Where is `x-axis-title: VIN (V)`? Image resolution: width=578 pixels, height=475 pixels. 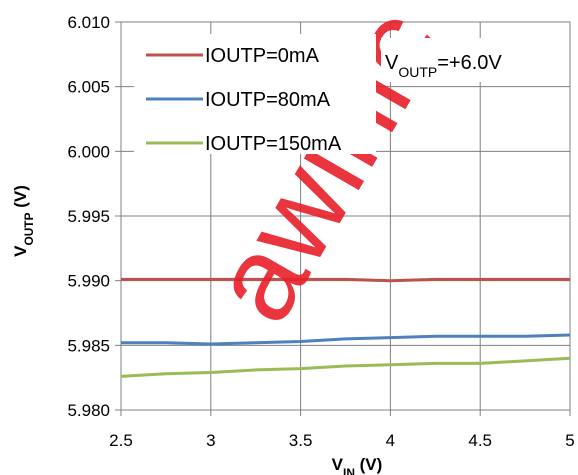
x-axis-title: VIN (V) is located at coordinates (357, 465).